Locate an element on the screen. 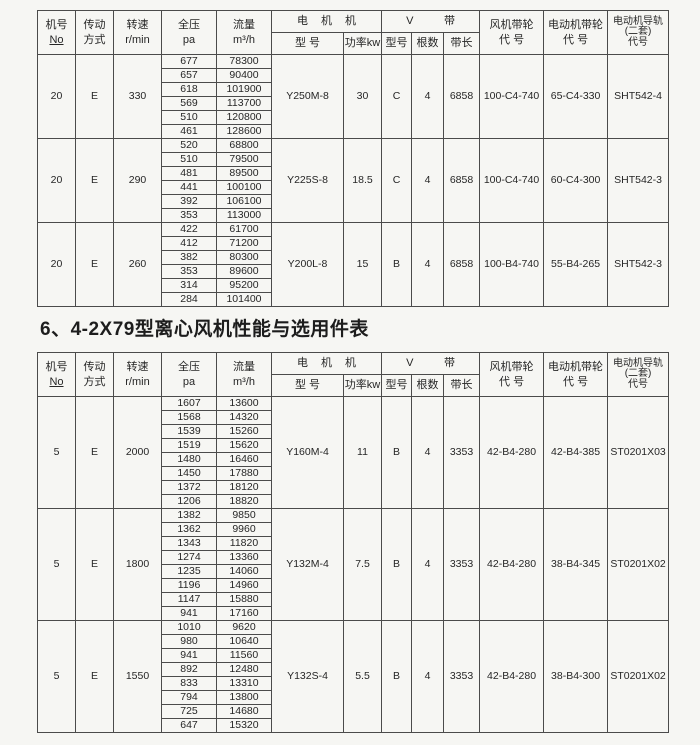 The height and width of the screenshot is (745, 700). motor-model: Y132M-4 is located at coordinates (307, 564).